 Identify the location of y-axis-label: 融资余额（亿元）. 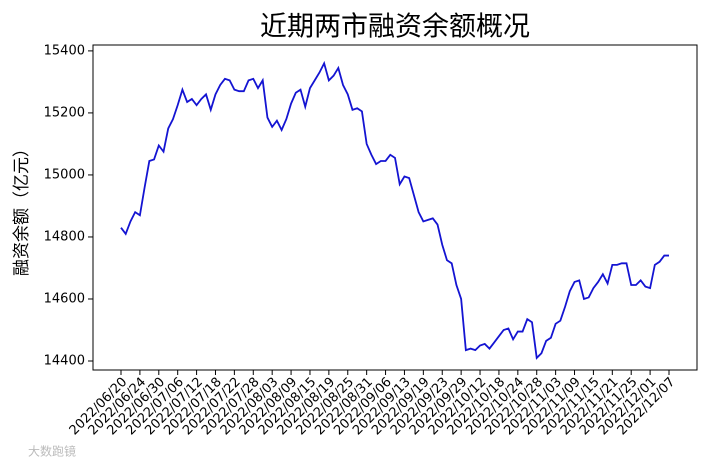
(22, 208).